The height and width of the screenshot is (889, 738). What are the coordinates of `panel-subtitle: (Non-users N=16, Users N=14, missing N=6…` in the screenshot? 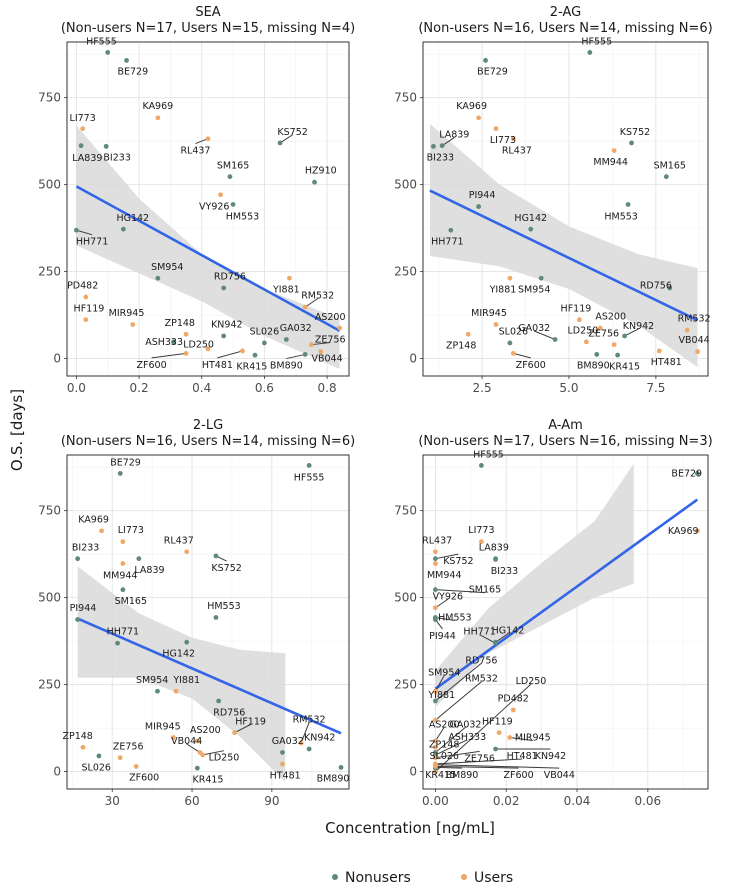 It's located at (208, 441).